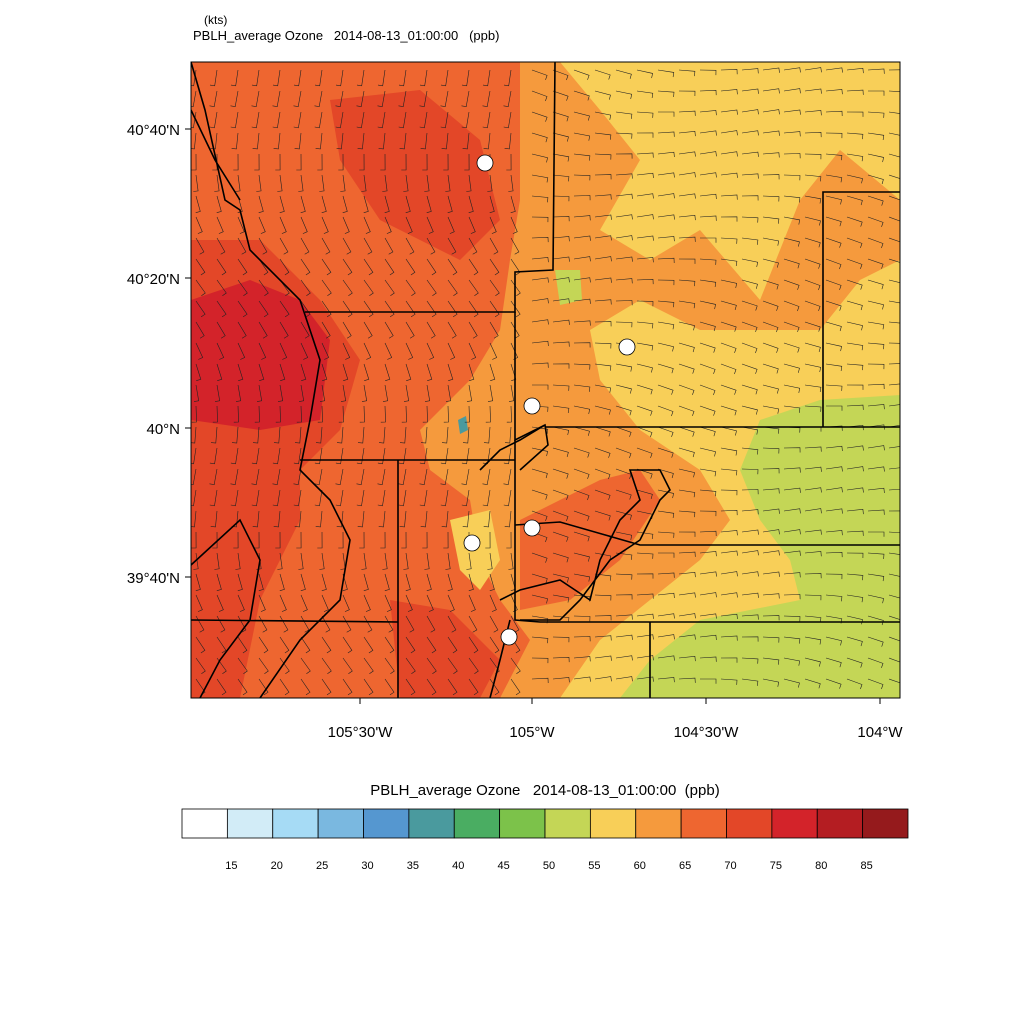 The height and width of the screenshot is (1029, 1024). Describe the element at coordinates (627, 347) in the screenshot. I see `station-marker` at that location.